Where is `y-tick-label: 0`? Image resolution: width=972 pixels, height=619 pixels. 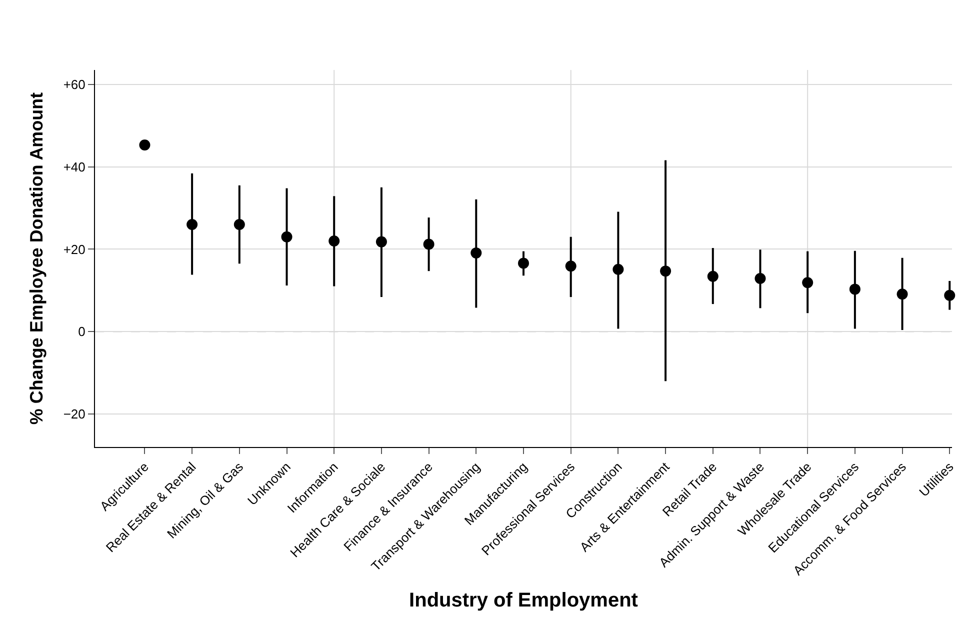
y-tick-label: 0 is located at coordinates (82, 332).